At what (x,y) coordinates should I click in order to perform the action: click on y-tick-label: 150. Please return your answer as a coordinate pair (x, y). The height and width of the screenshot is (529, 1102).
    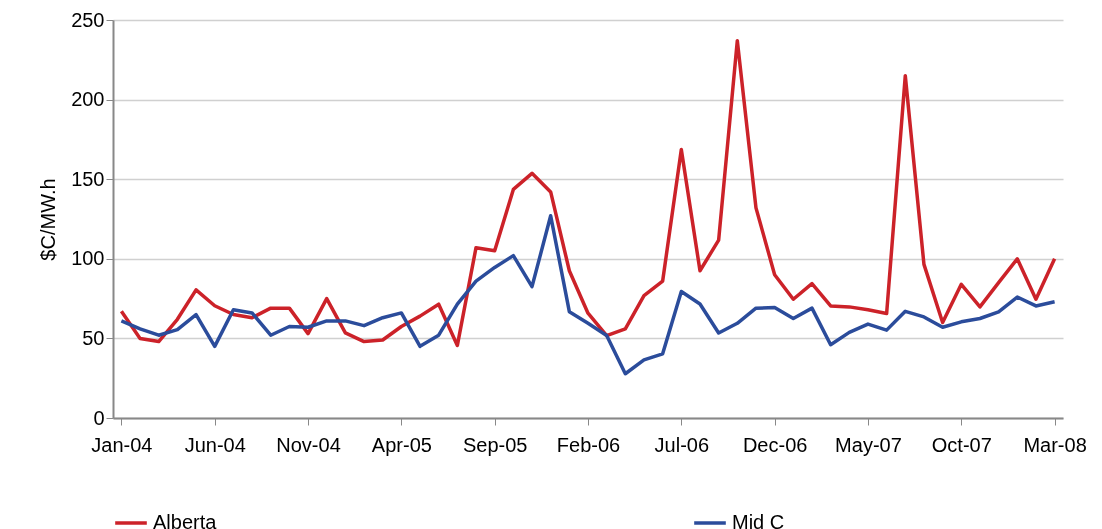
    Looking at the image, I should click on (88, 178).